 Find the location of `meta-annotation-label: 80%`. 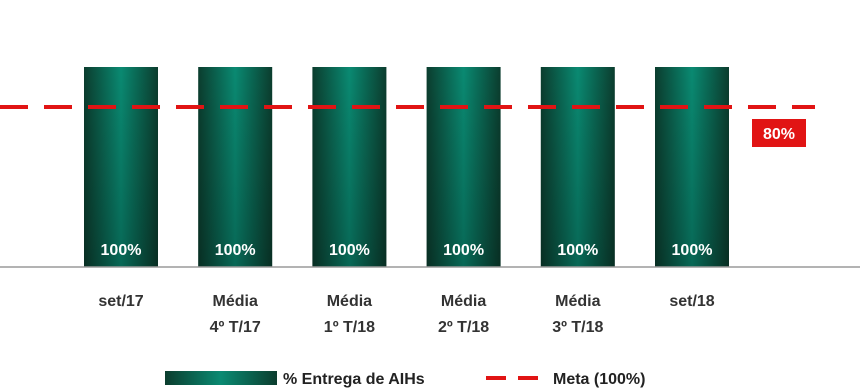

meta-annotation-label: 80% is located at coordinates (779, 134).